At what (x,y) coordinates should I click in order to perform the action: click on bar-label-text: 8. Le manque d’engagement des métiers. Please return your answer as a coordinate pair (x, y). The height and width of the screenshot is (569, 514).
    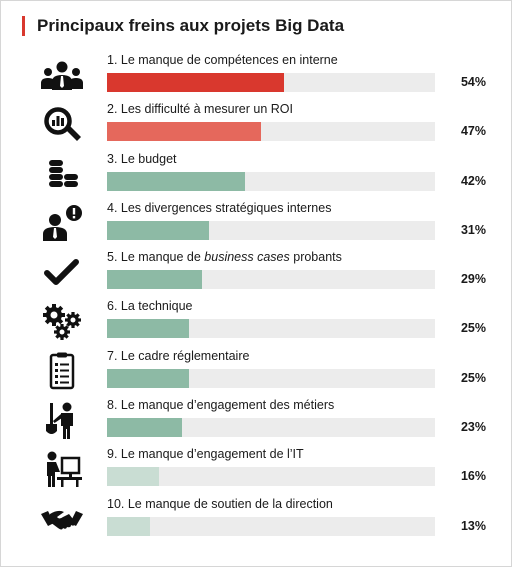
    Looking at the image, I should click on (221, 405).